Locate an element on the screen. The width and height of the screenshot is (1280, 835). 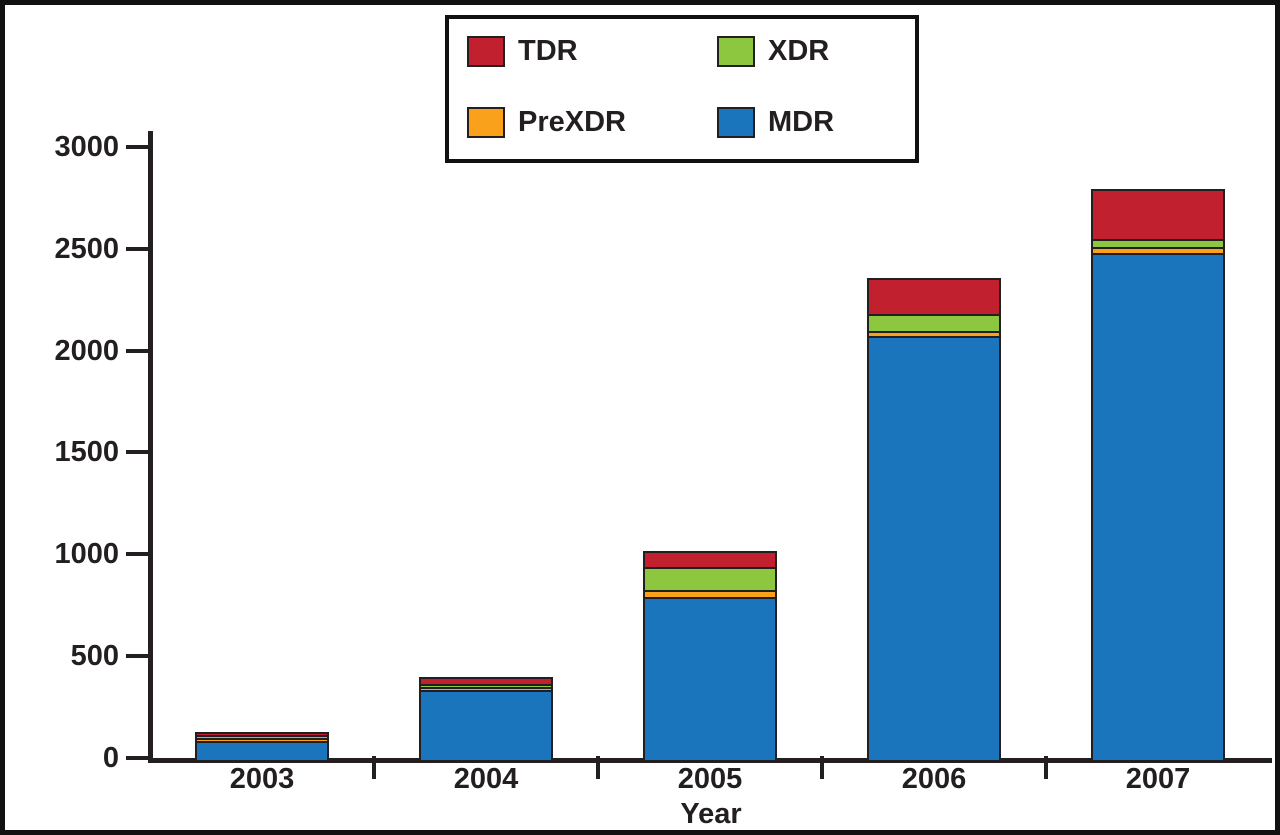
bar-2003-segment-prexdr is located at coordinates (262, 739).